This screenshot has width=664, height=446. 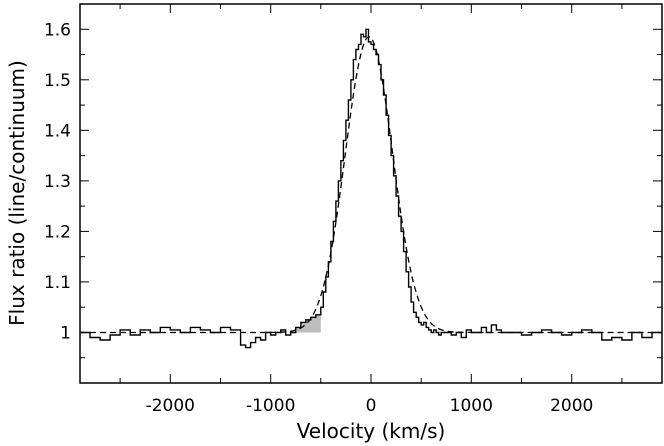 What do you see at coordinates (471, 406) in the screenshot?
I see `x-tick-label: 1000` at bounding box center [471, 406].